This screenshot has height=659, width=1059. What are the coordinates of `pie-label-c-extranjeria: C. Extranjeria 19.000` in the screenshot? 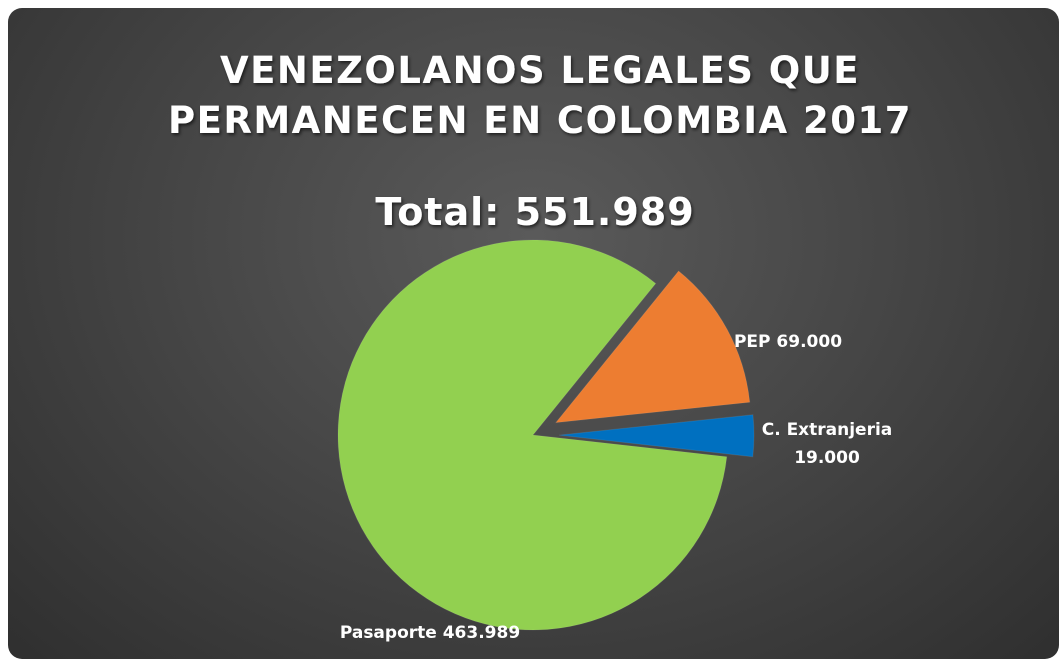 It's located at (827, 444).